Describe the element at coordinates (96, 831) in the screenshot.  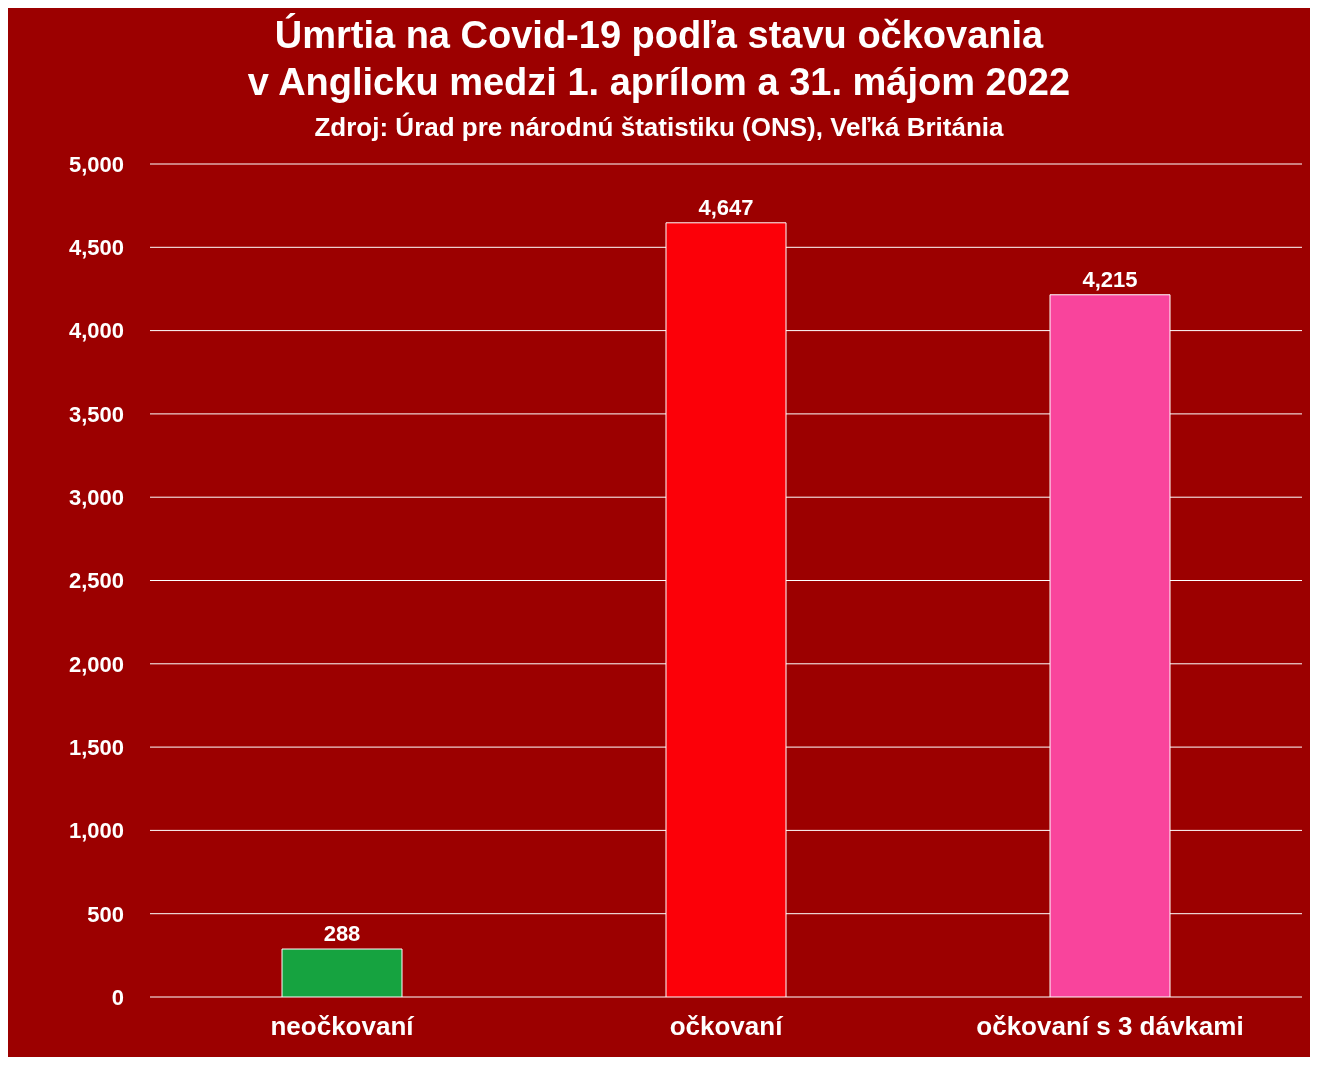
I see `y-tick-label: 1,000` at that location.